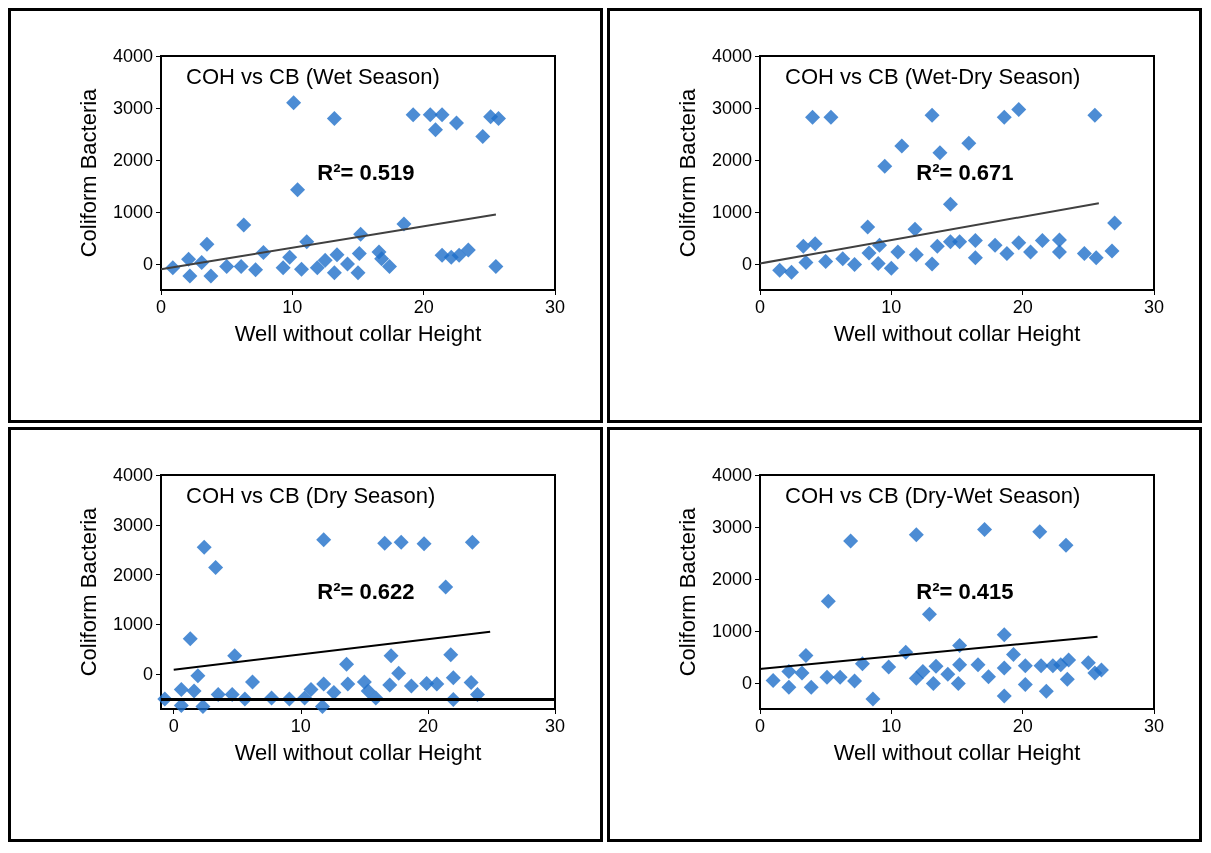 The width and height of the screenshot is (1211, 853). What do you see at coordinates (760, 726) in the screenshot?
I see `x-tick-label: 0` at bounding box center [760, 726].